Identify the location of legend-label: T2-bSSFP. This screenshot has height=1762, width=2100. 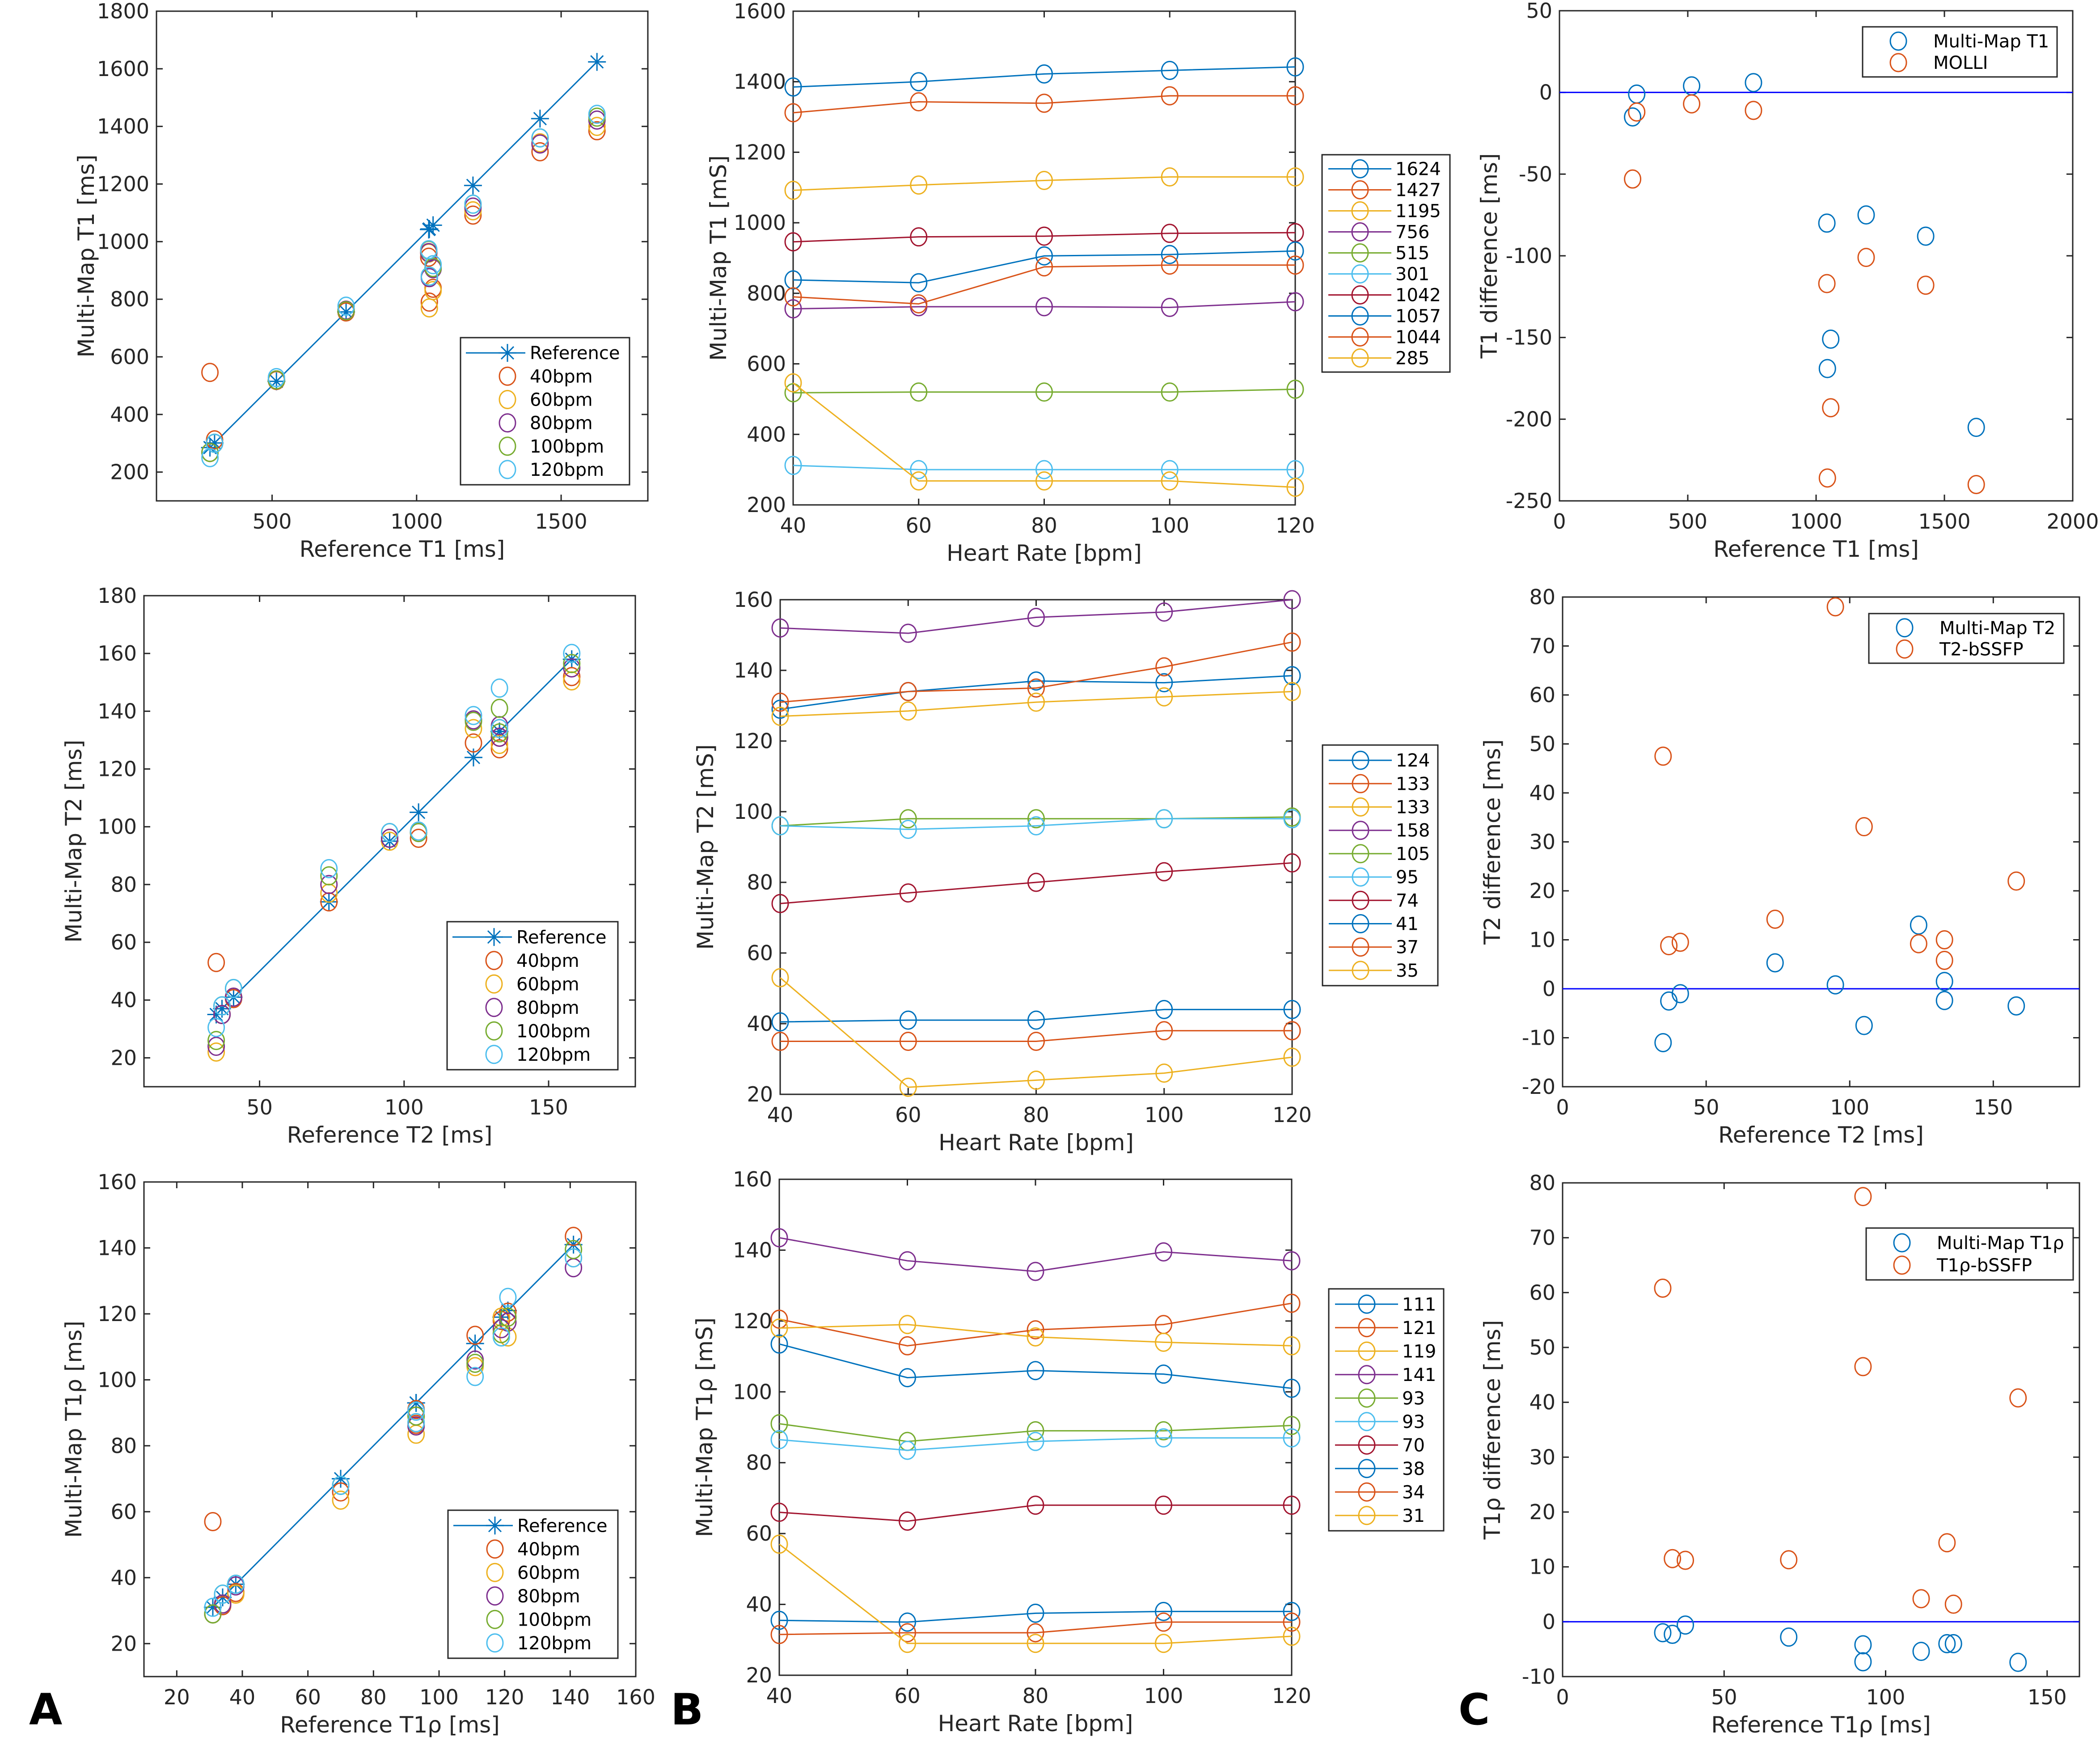
(1981, 649).